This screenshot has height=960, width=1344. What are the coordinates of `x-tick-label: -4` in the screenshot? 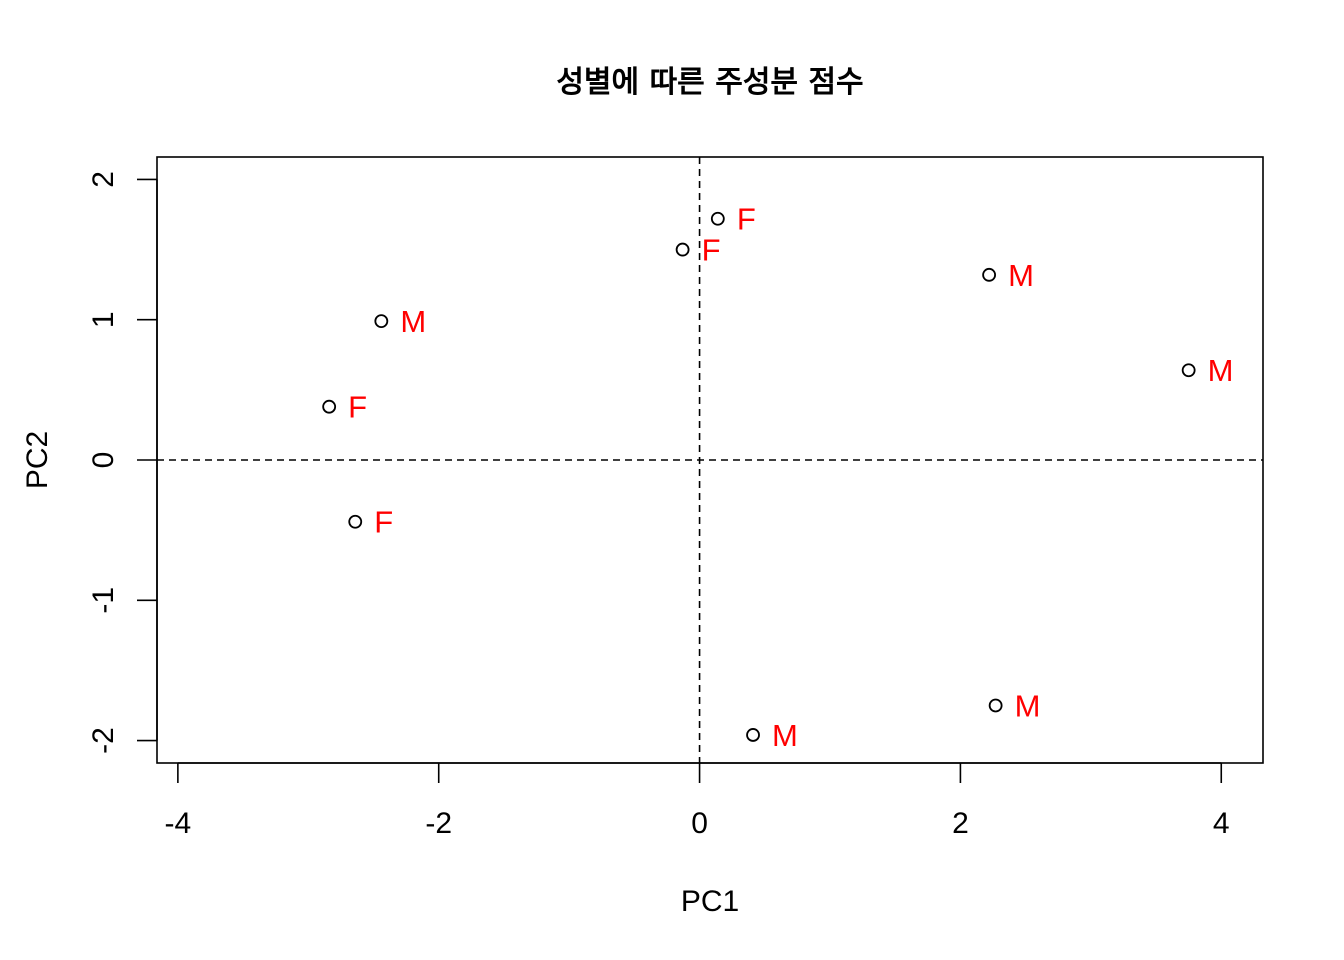 It's located at (178, 823).